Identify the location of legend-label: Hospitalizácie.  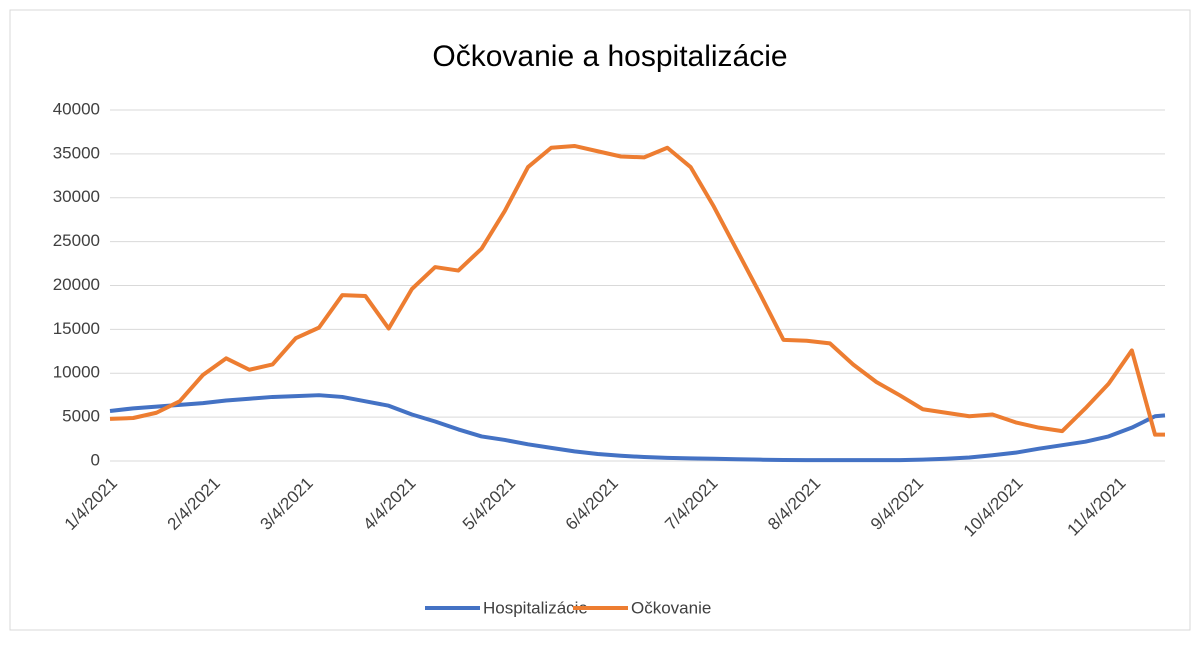
(535, 607).